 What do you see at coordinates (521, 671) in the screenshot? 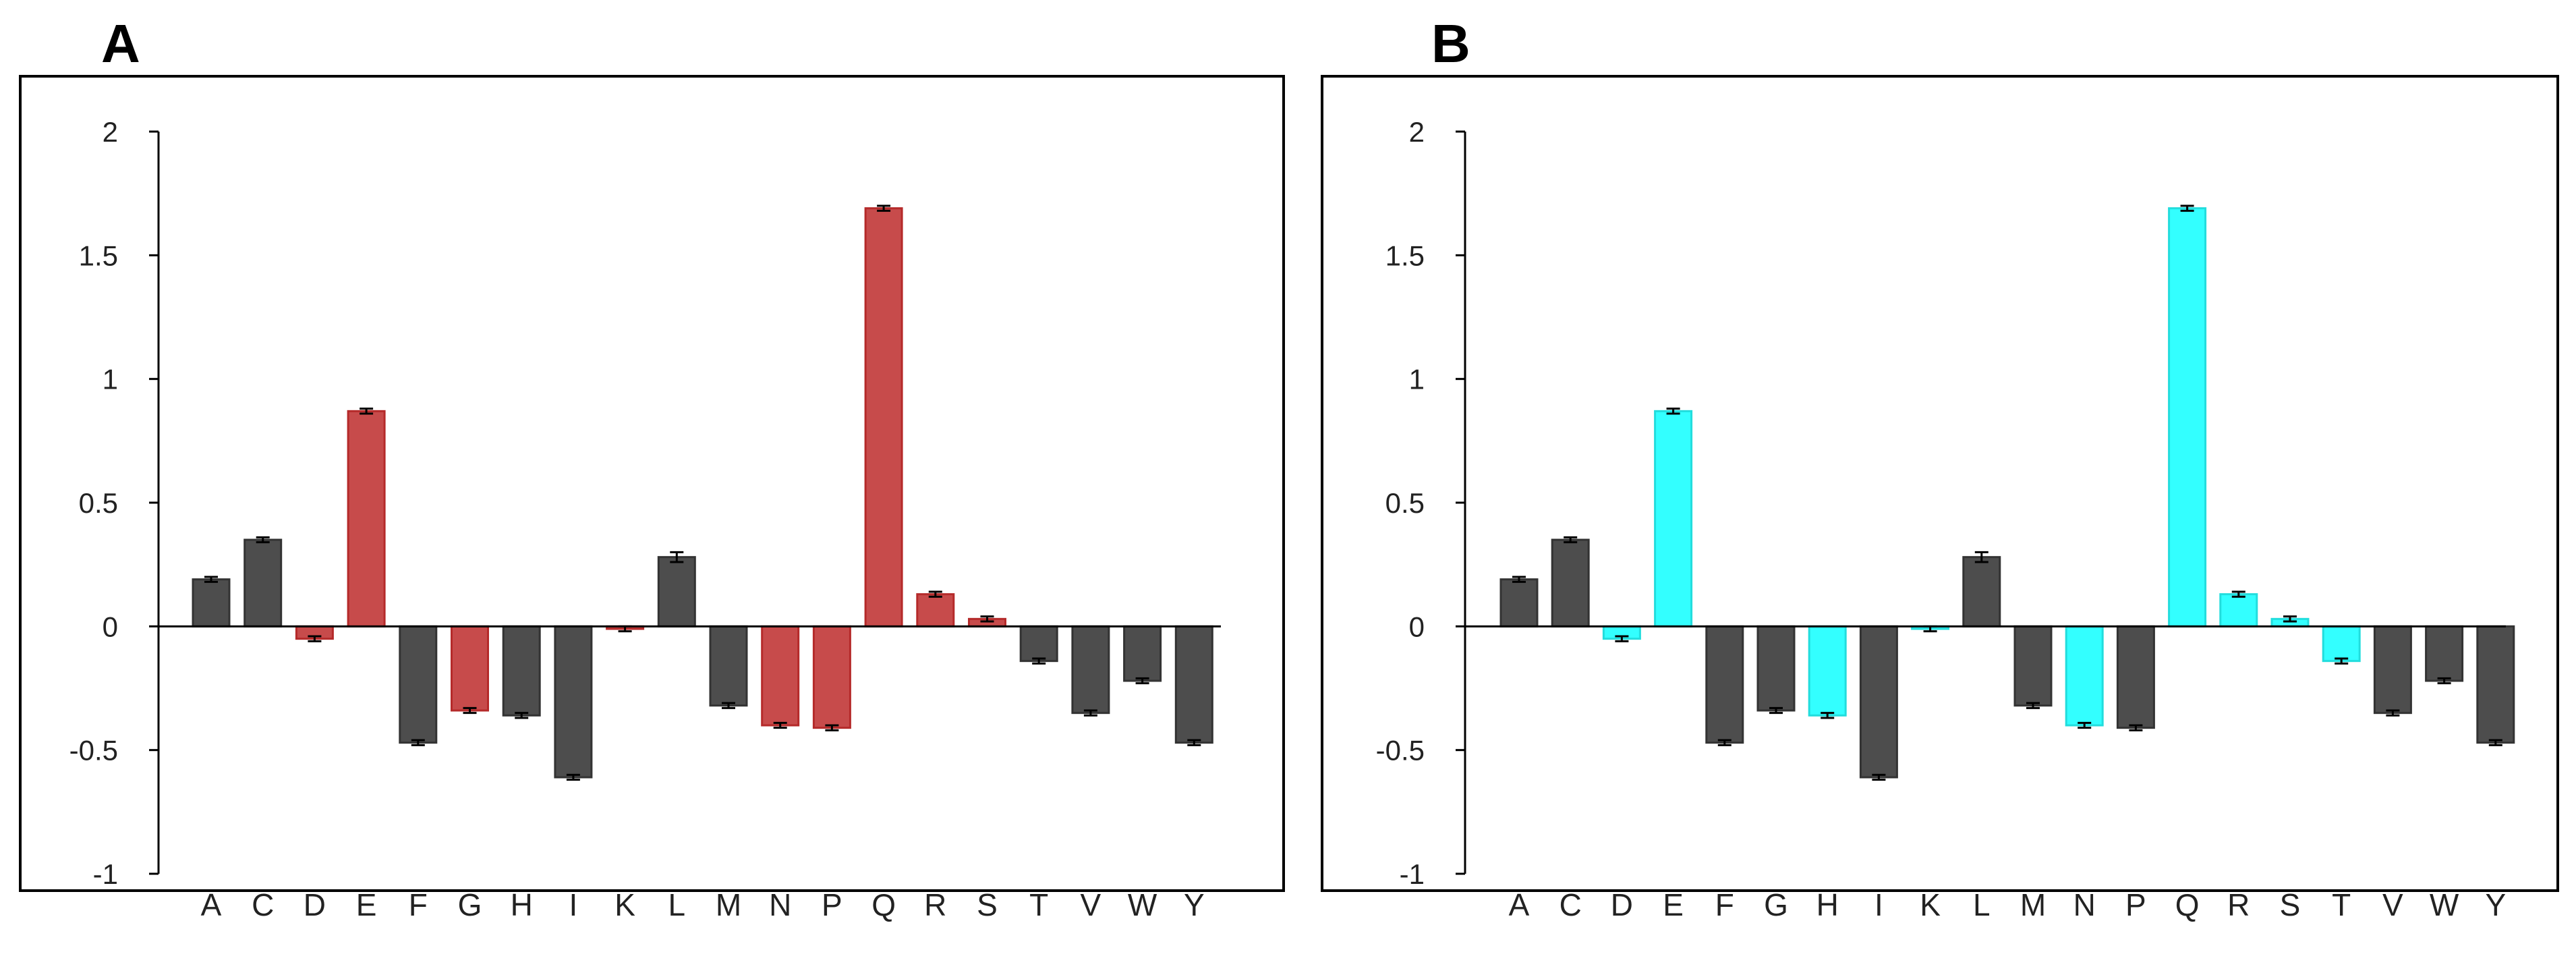
I see `panel-a-bar-H` at bounding box center [521, 671].